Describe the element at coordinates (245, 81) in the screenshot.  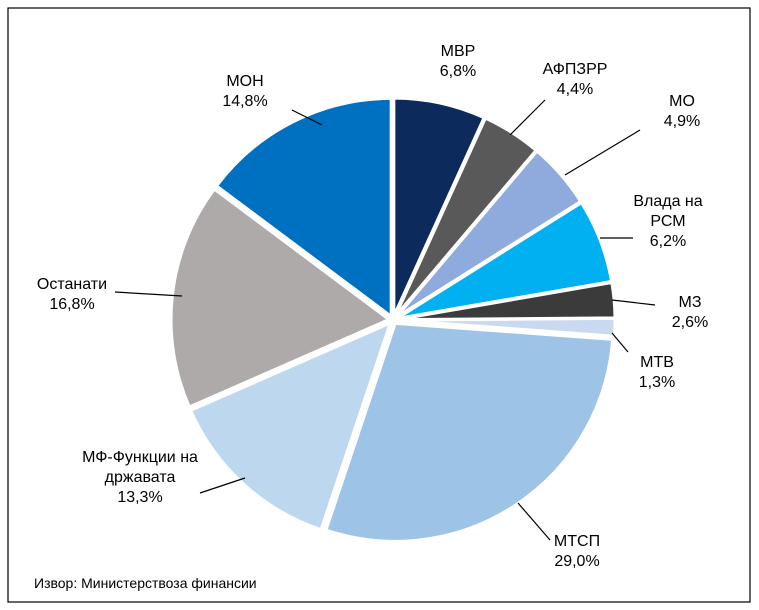
I see `category-label: МОН` at that location.